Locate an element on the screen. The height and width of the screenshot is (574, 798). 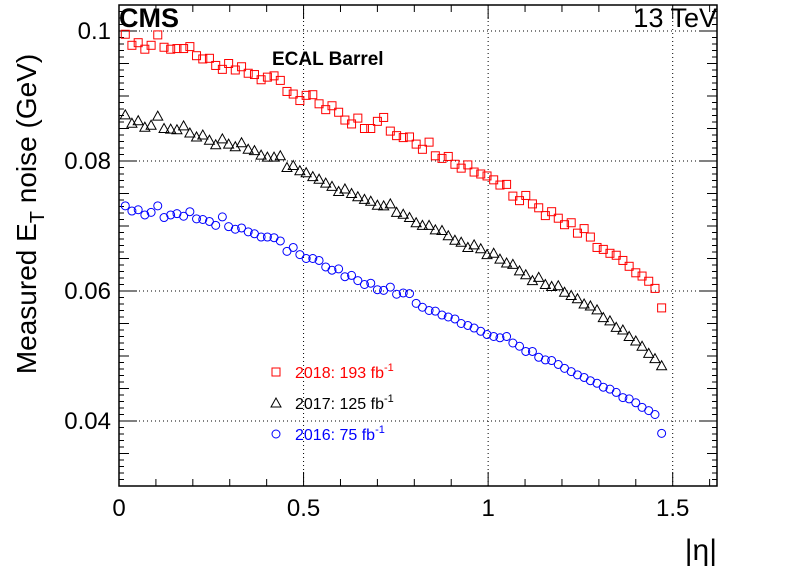
legend-label-main: 2017: 125 fb is located at coordinates (339, 404).